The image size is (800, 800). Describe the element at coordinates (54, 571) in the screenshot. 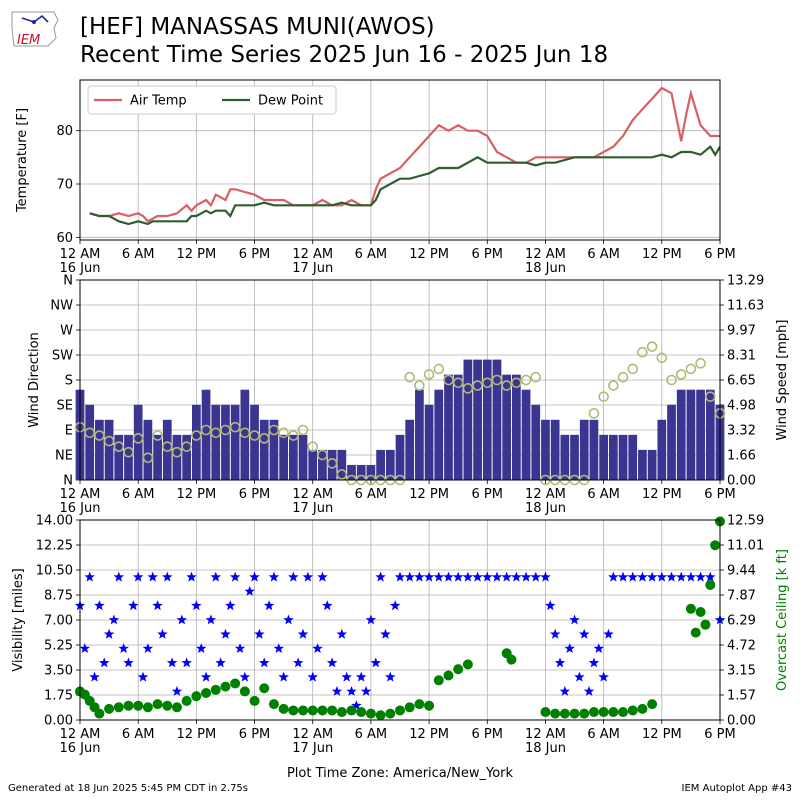

I see `visibility-tick-label: 10.50` at that location.